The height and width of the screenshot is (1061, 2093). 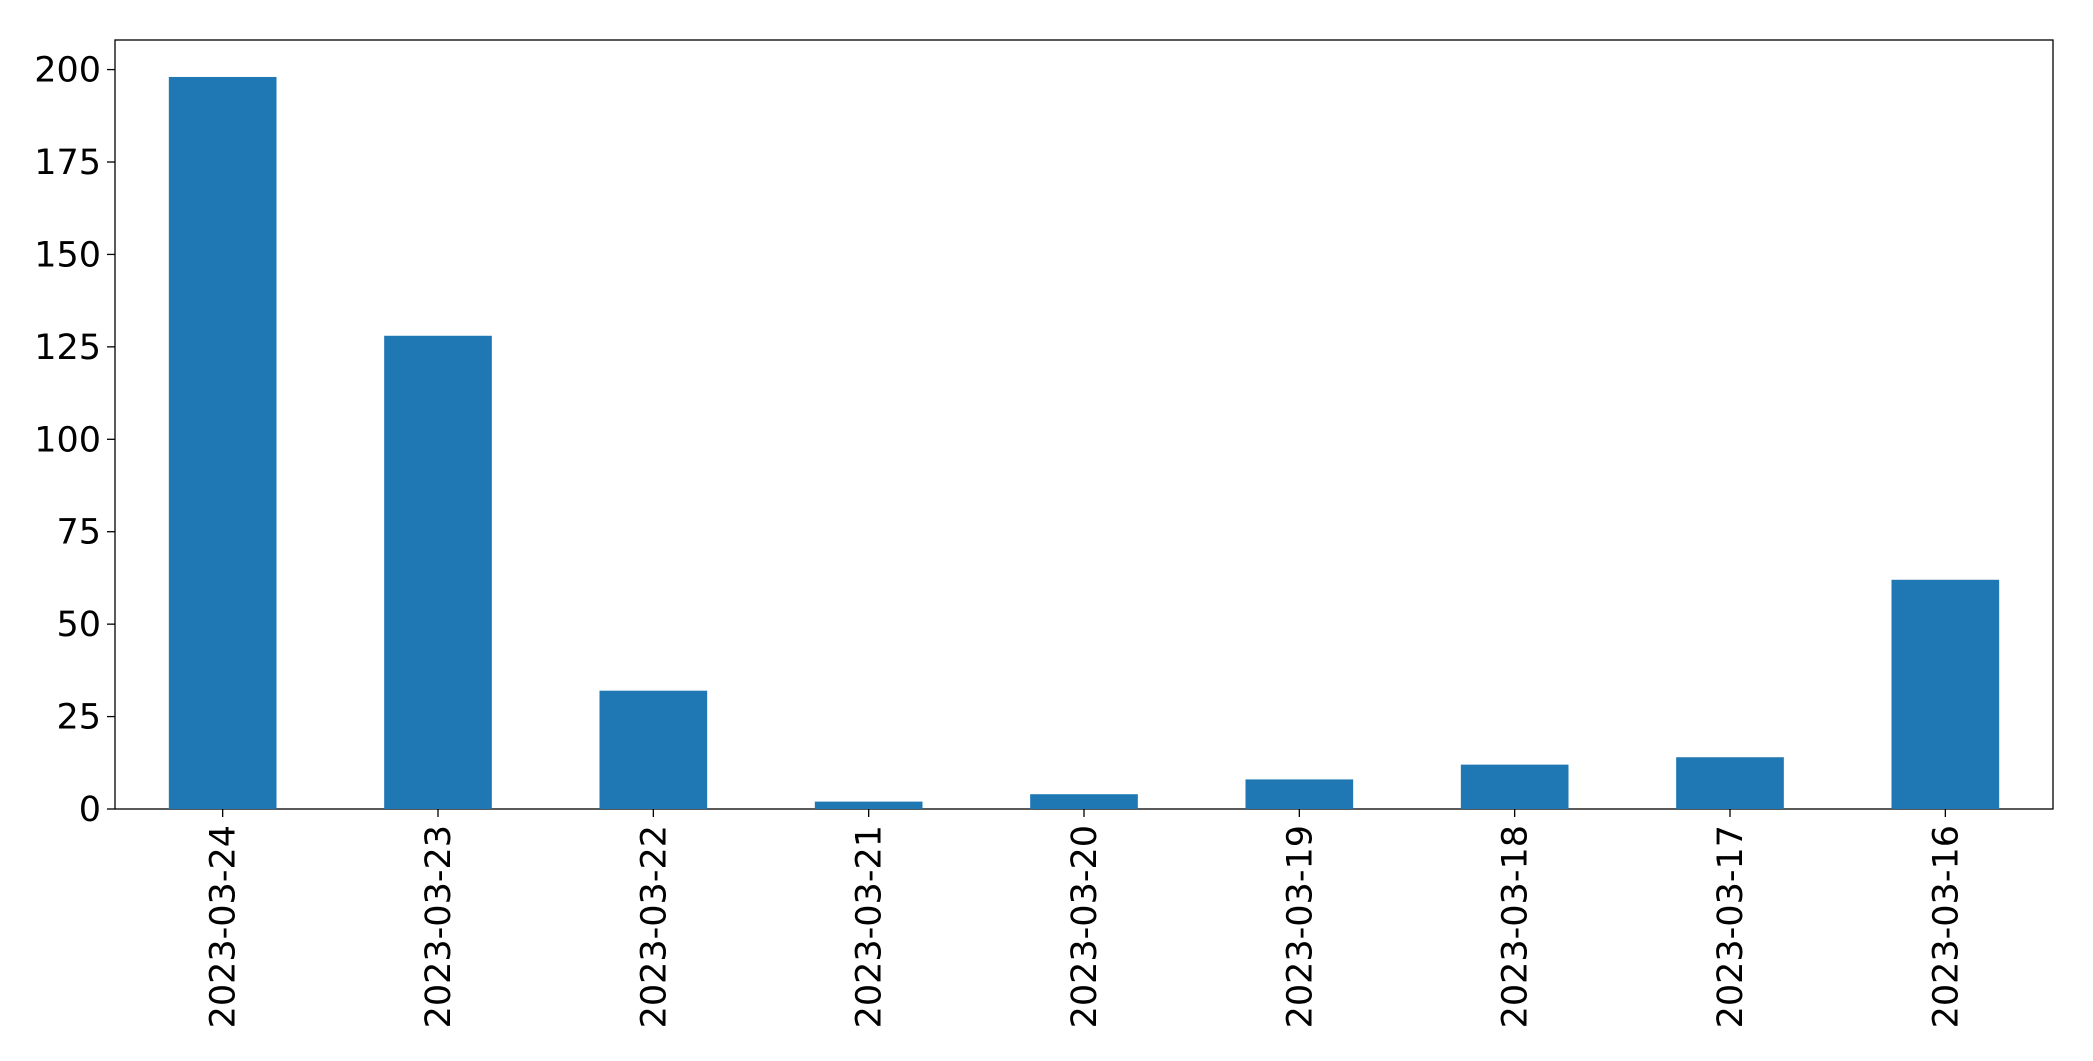 What do you see at coordinates (1731, 926) in the screenshot?
I see `x-tick-label: 2023-03-17` at bounding box center [1731, 926].